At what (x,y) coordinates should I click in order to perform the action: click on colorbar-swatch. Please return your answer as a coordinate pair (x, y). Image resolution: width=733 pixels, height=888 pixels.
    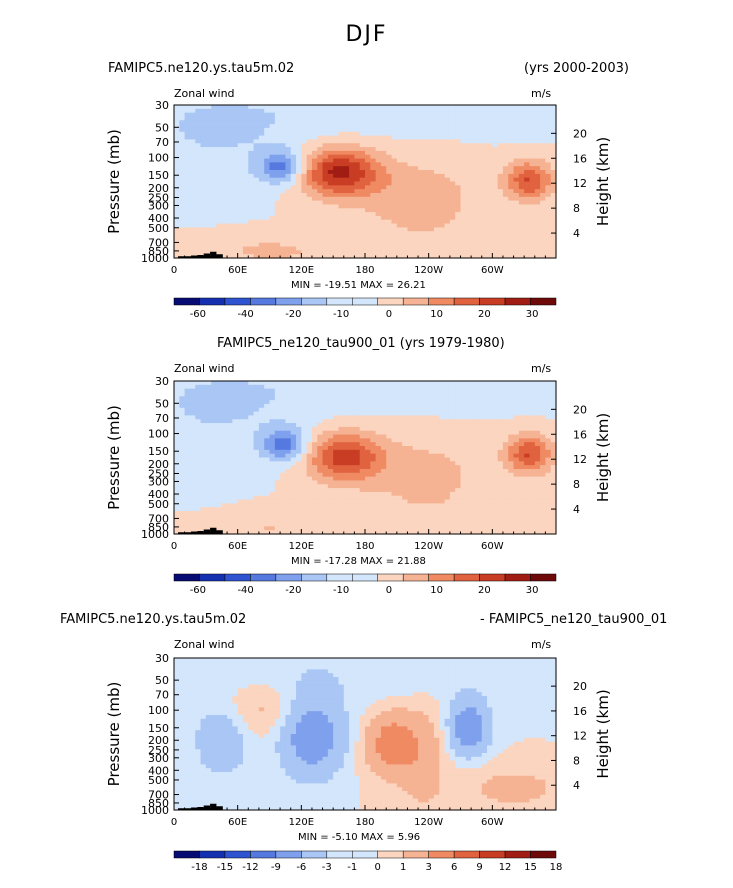
    Looking at the image, I should click on (288, 301).